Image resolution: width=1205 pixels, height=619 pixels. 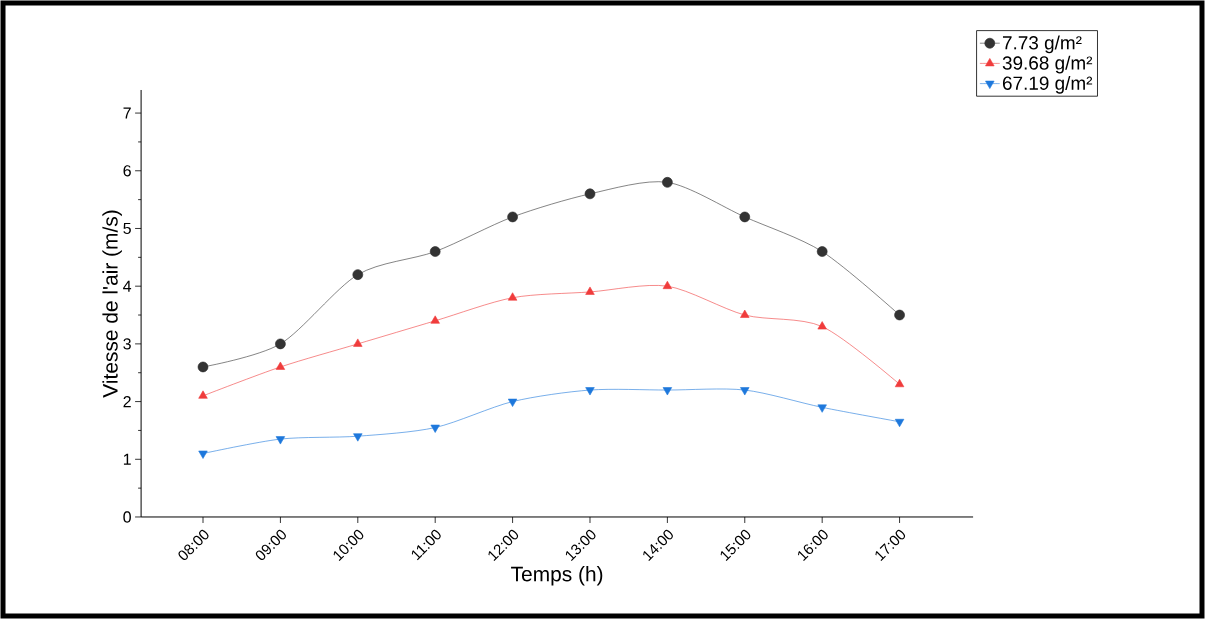 What do you see at coordinates (127, 113) in the screenshot?
I see `y-tick-label: 7` at bounding box center [127, 113].